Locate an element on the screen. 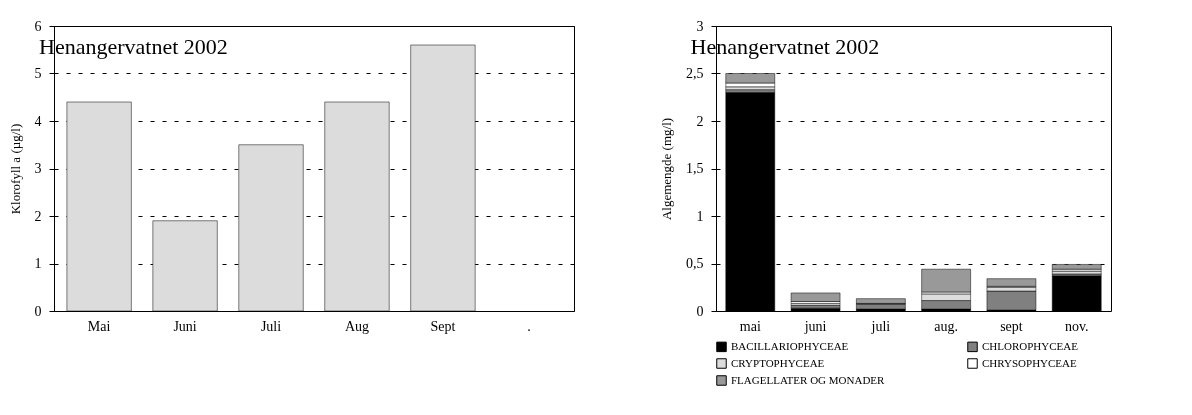  y-tick-label: 5 is located at coordinates (38, 73).